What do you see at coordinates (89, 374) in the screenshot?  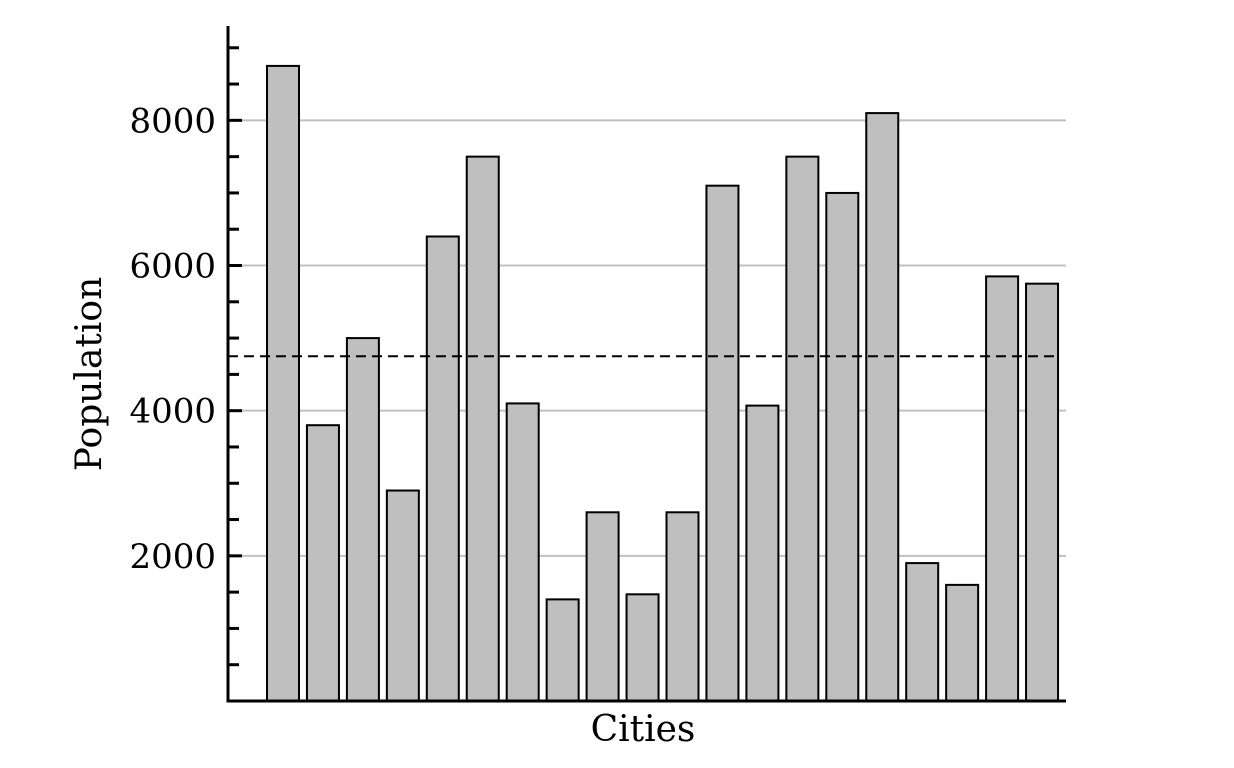 I see `y-axis-label: Population` at bounding box center [89, 374].